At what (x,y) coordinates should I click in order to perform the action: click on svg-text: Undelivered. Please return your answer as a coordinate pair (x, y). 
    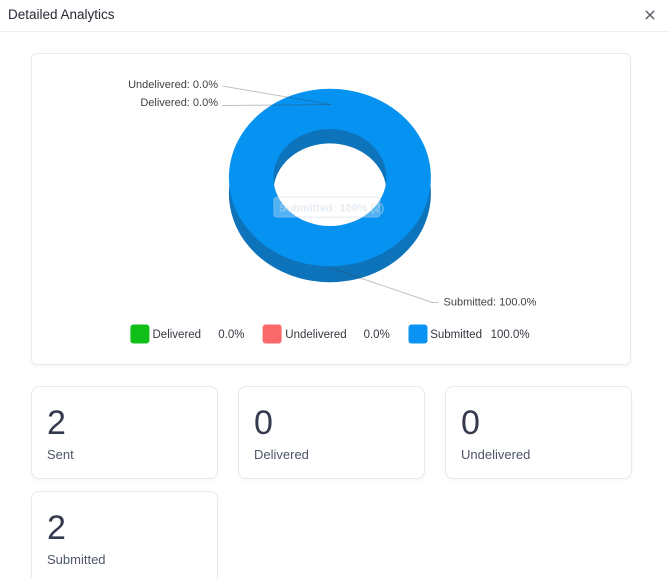
    Looking at the image, I should click on (315, 335).